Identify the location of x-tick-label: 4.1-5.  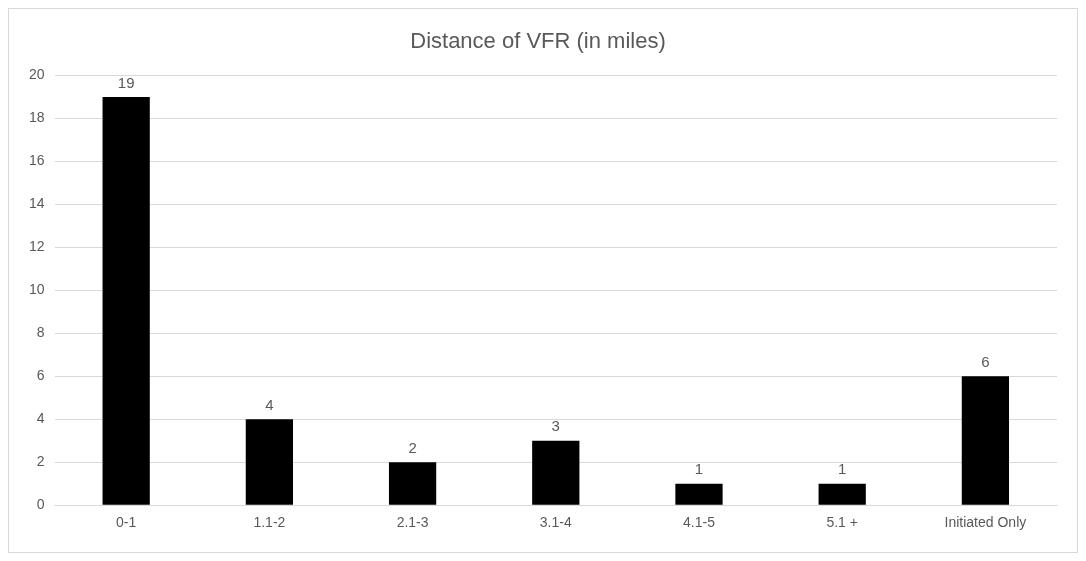
(699, 522).